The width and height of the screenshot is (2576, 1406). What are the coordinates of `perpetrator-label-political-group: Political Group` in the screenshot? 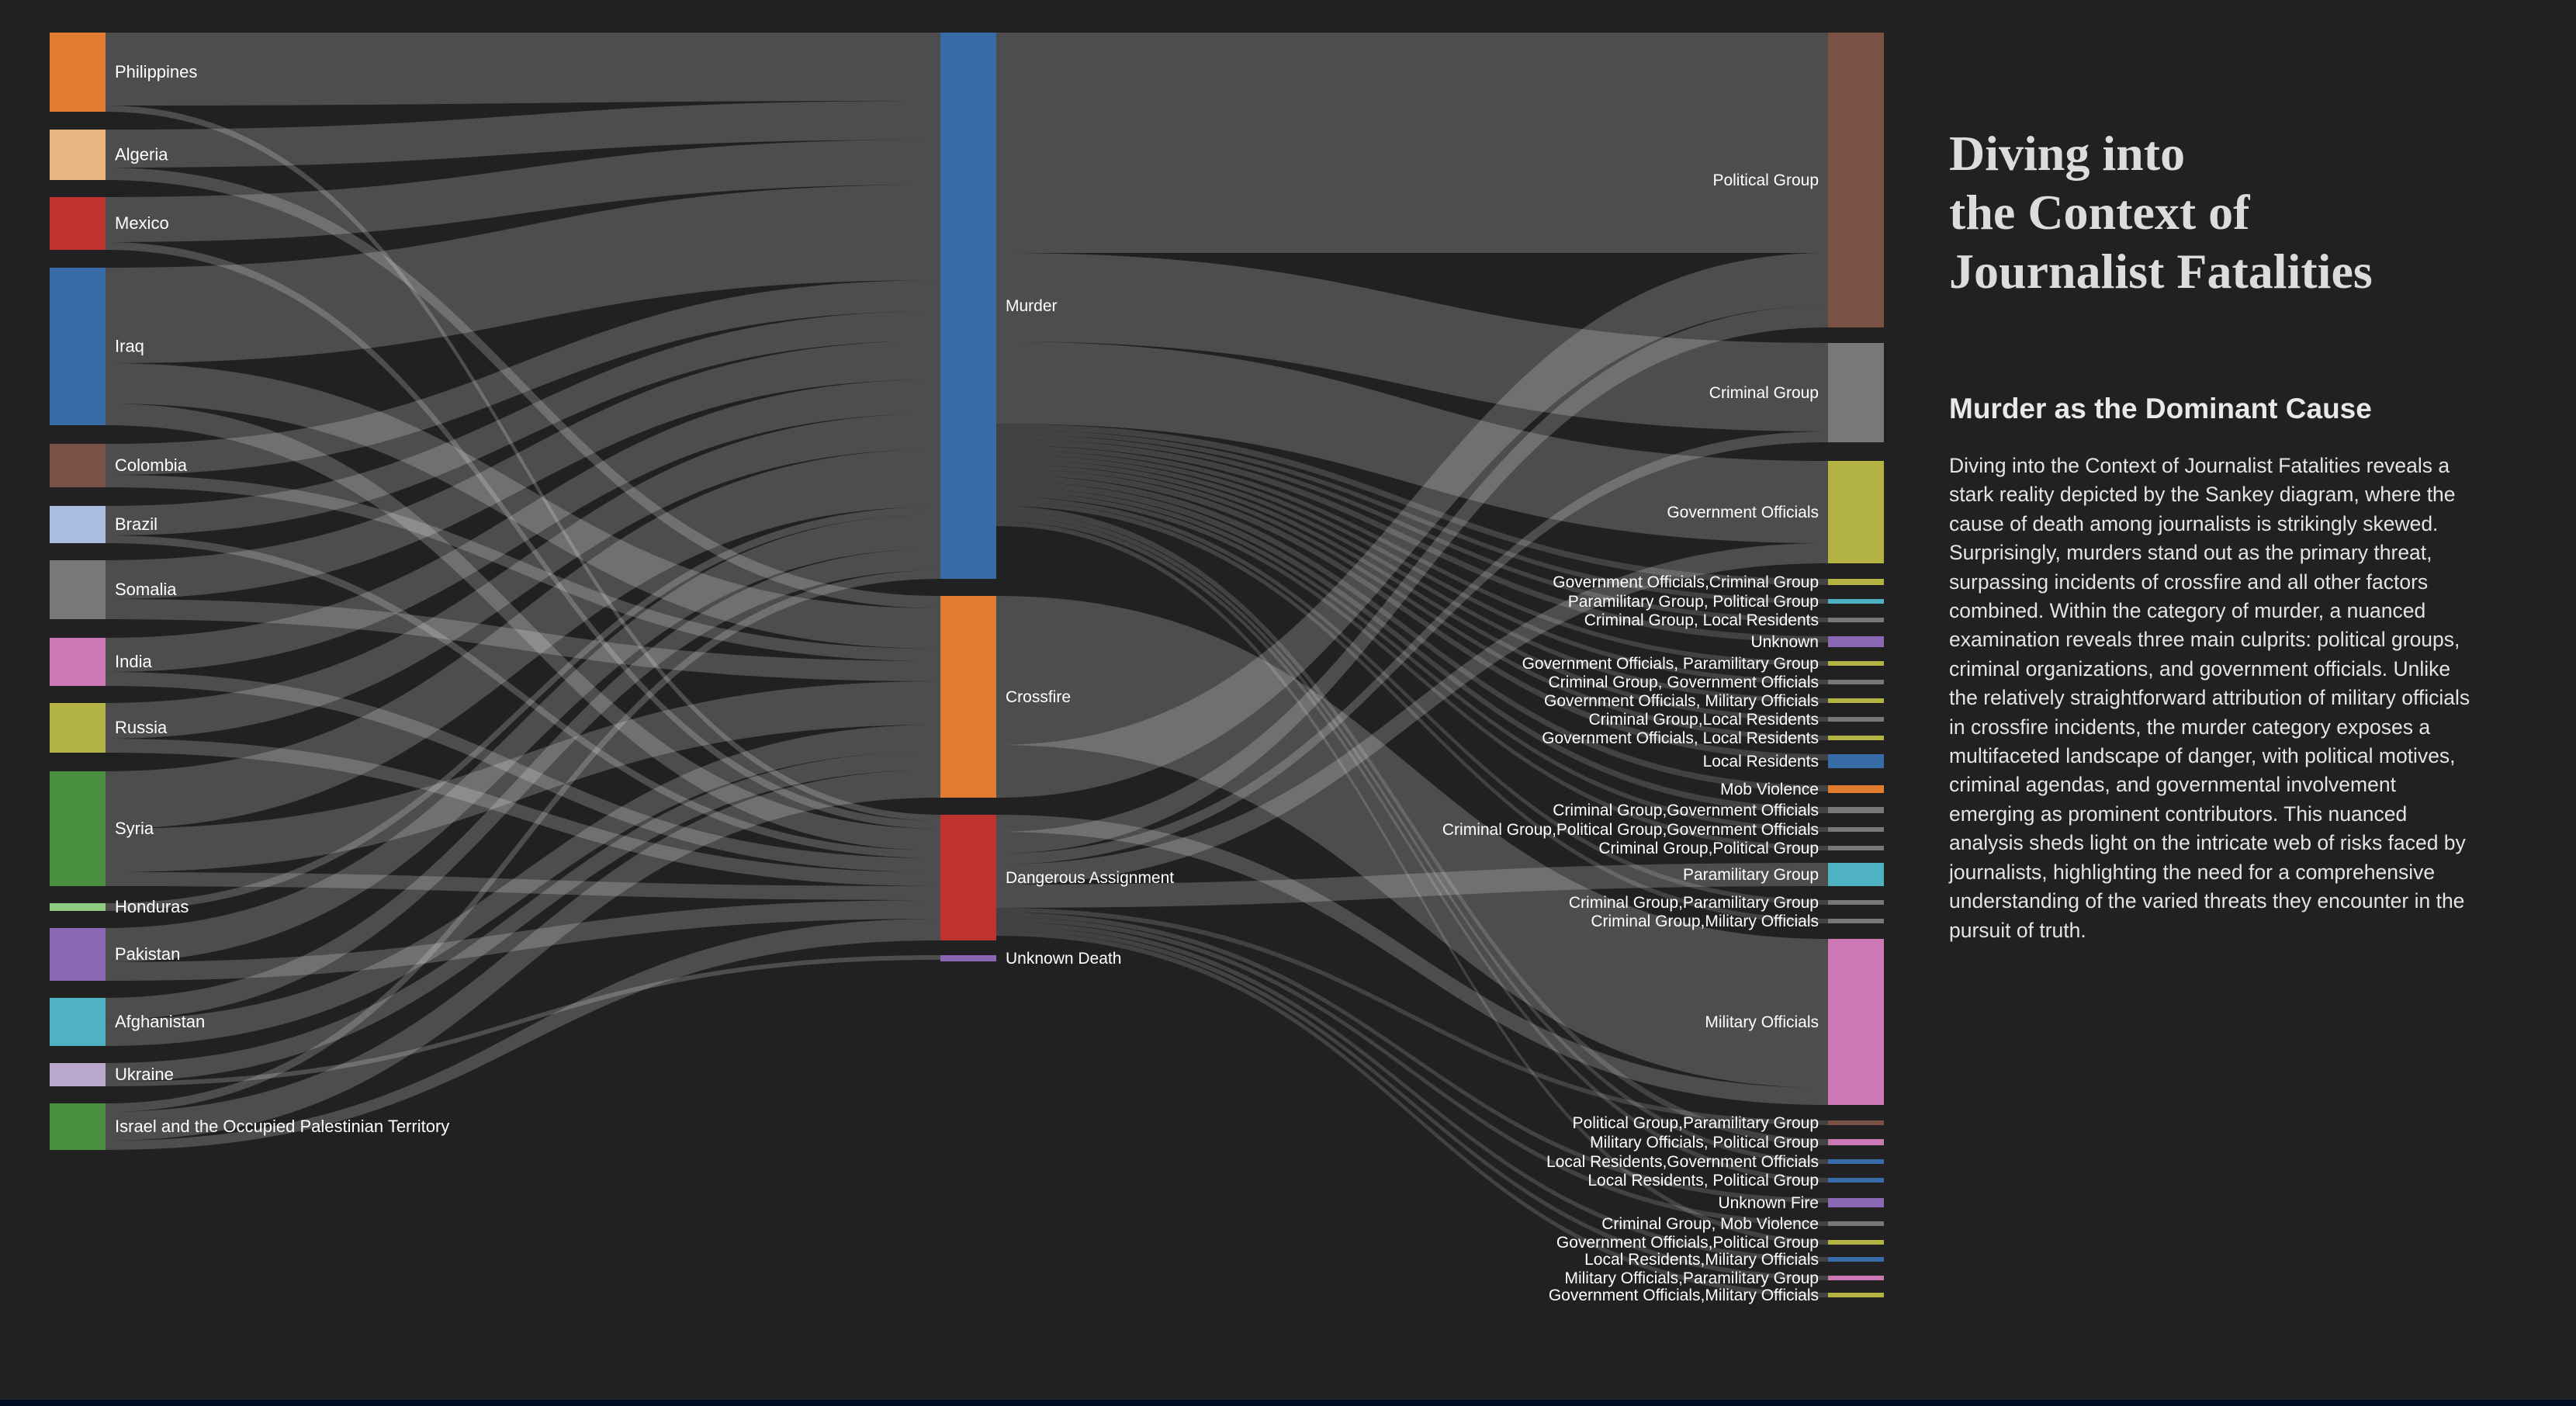 It's located at (1766, 180).